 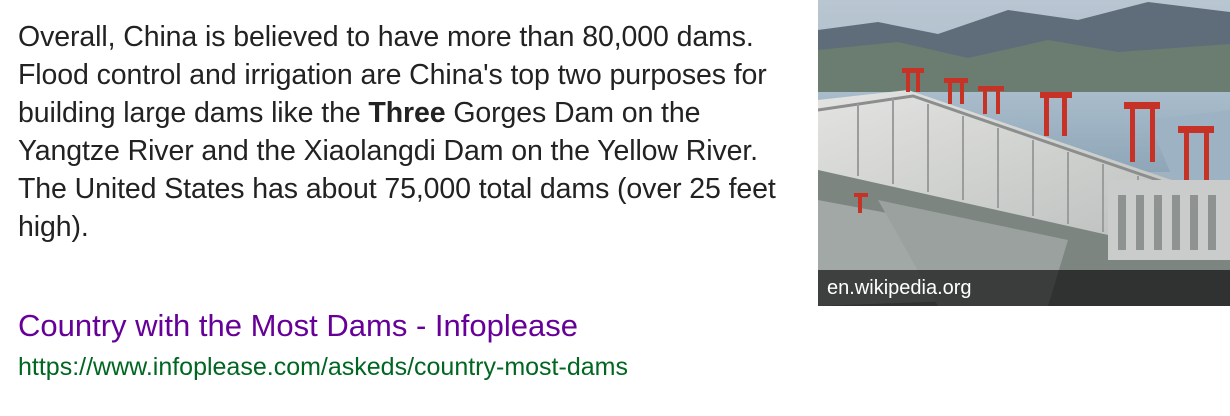 What do you see at coordinates (1024, 288) in the screenshot?
I see `image-source-caption: en.wikipedia.org` at bounding box center [1024, 288].